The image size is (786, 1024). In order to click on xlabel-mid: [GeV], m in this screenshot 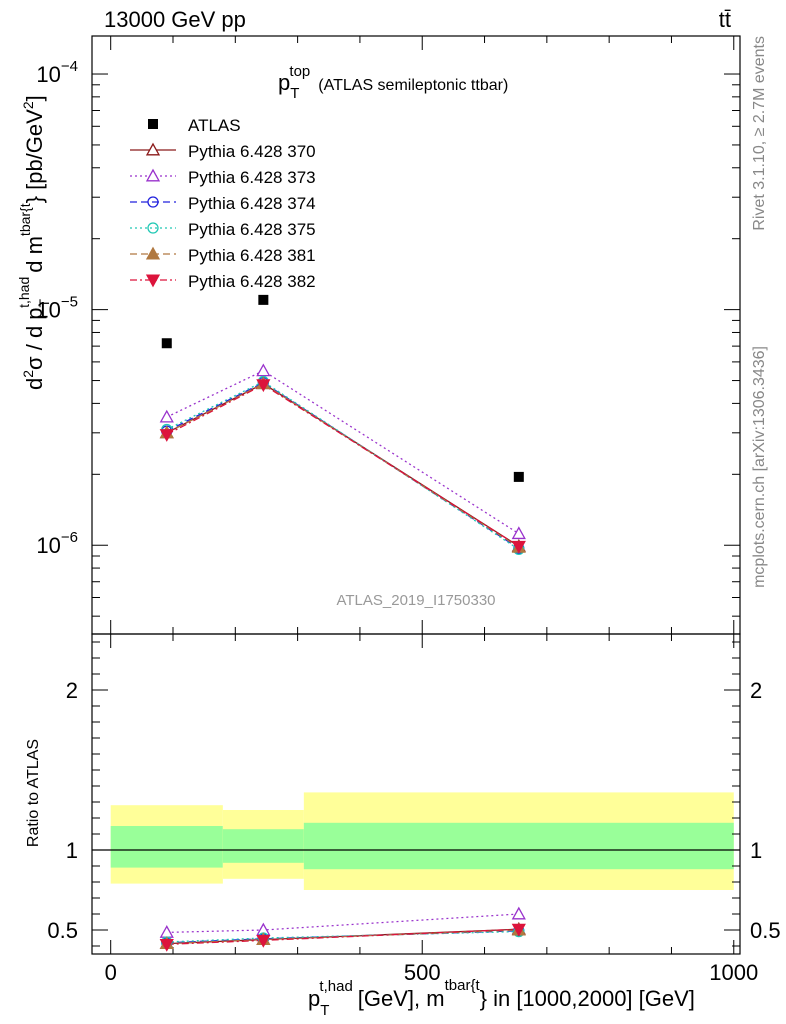, I will do `click(401, 998)`.